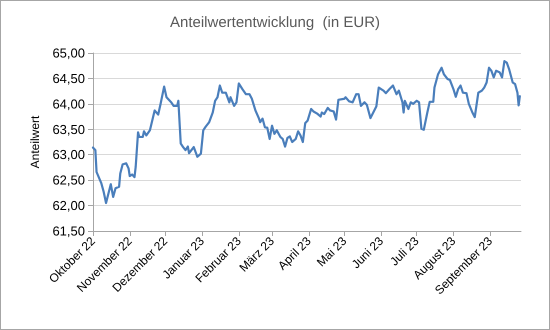  What do you see at coordinates (404, 251) in the screenshot?
I see `x-tick-label: Juli 23` at bounding box center [404, 251].